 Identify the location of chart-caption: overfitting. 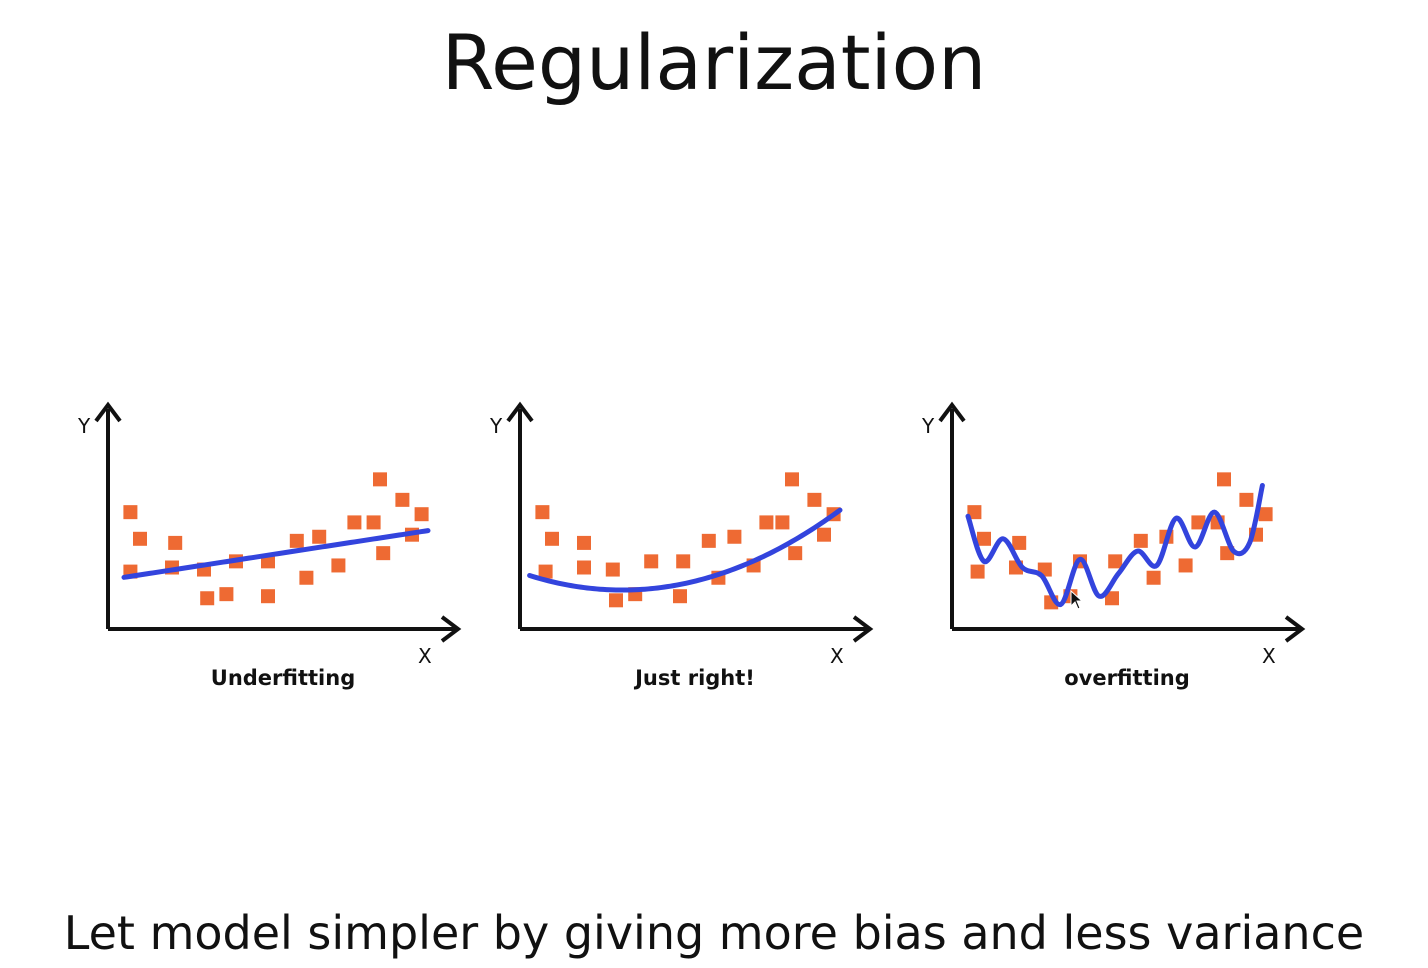
(1127, 678).